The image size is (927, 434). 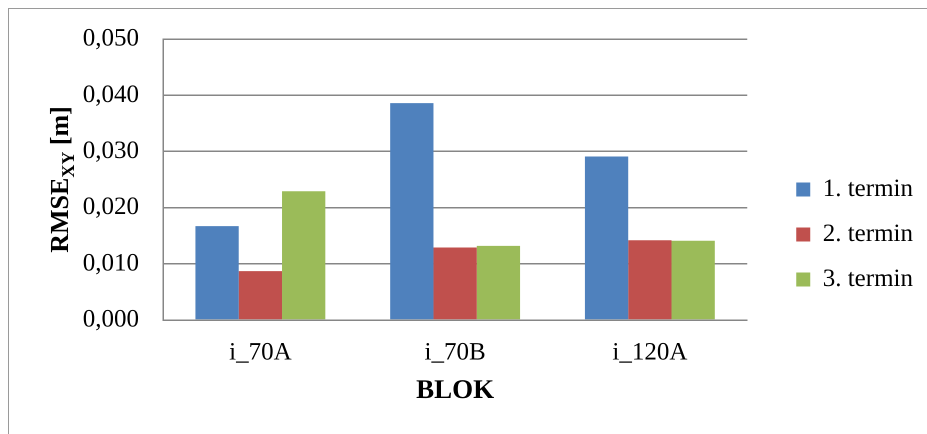 I want to click on legend-label: 1. termin, so click(x=868, y=188).